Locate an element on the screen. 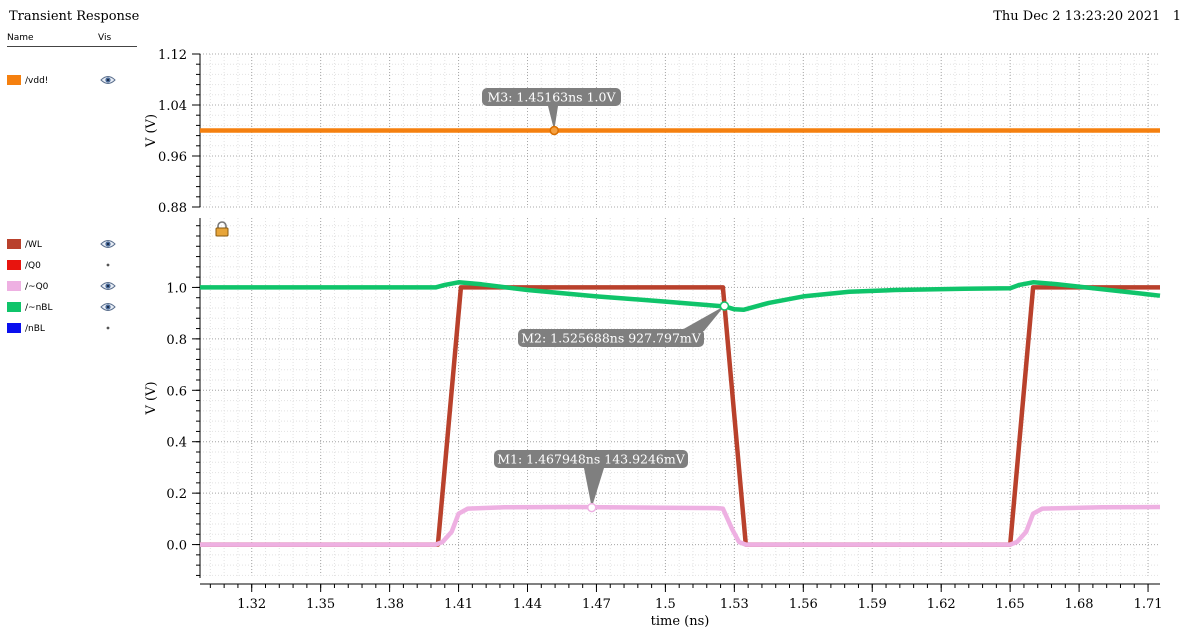 Image resolution: width=1192 pixels, height=634 pixels. y-tick-label: 1.0 is located at coordinates (176, 288).